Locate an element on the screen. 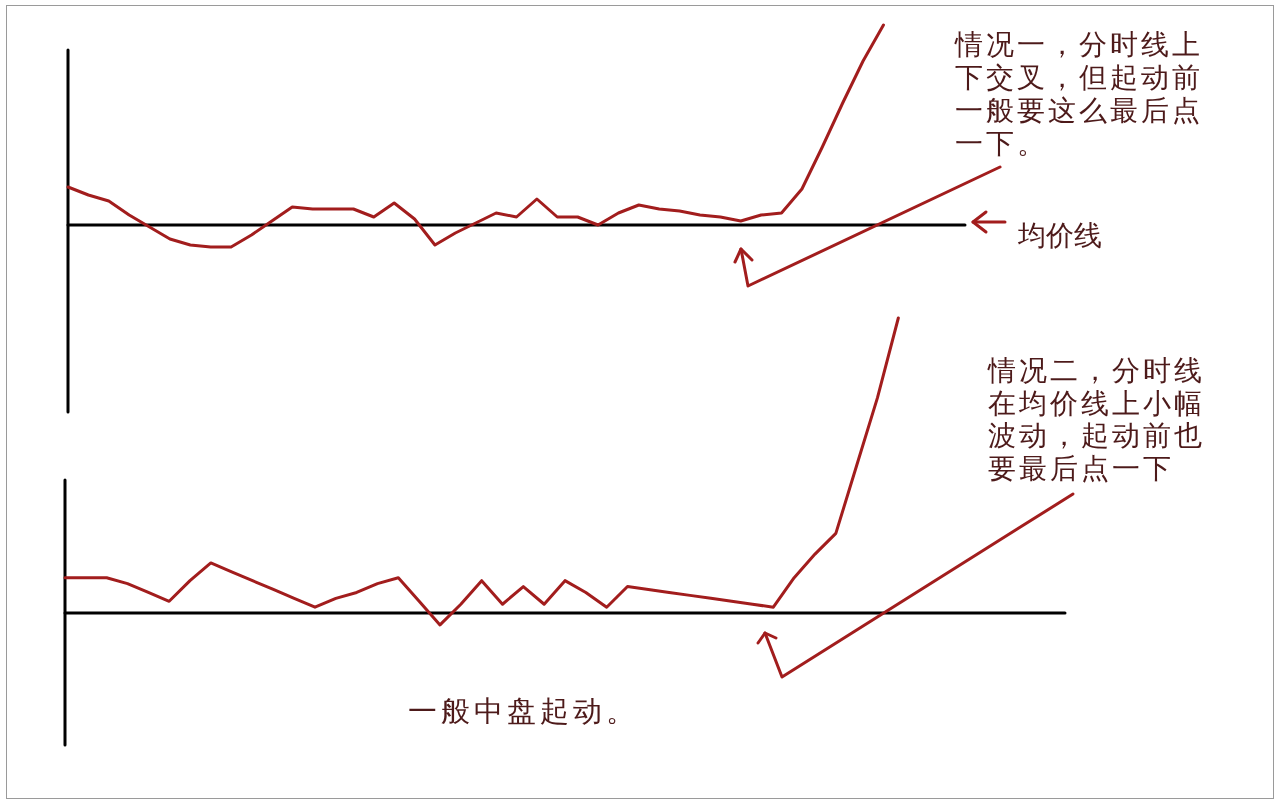 This screenshot has height=806, width=1280. text: 一般中盘起动。 is located at coordinates (524, 711).